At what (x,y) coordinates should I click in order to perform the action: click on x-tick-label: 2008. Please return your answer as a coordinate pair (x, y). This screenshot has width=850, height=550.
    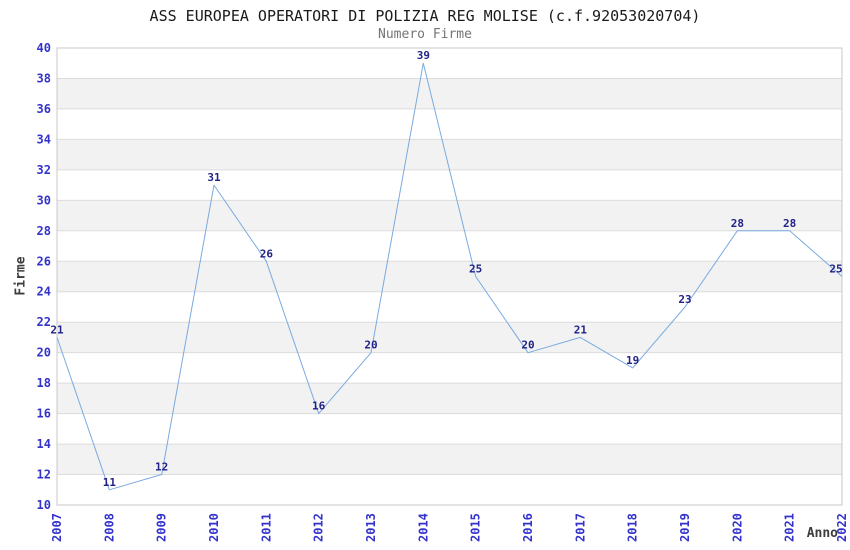
    Looking at the image, I should click on (109, 527).